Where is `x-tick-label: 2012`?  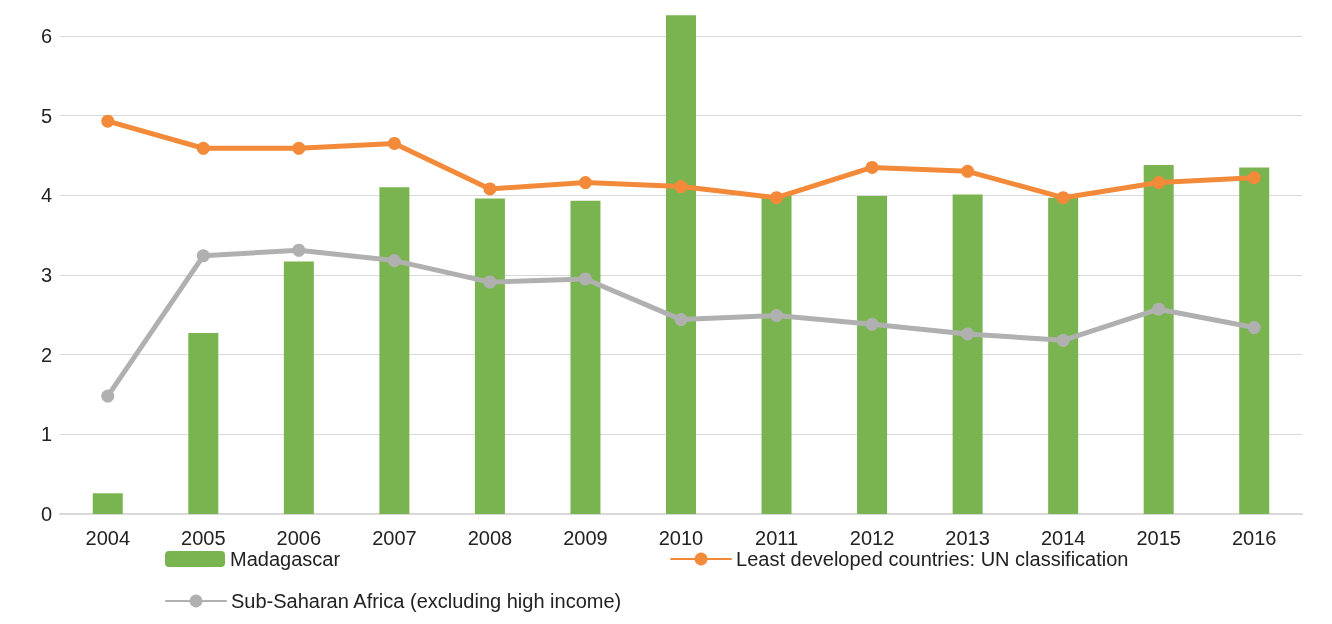
x-tick-label: 2012 is located at coordinates (872, 538).